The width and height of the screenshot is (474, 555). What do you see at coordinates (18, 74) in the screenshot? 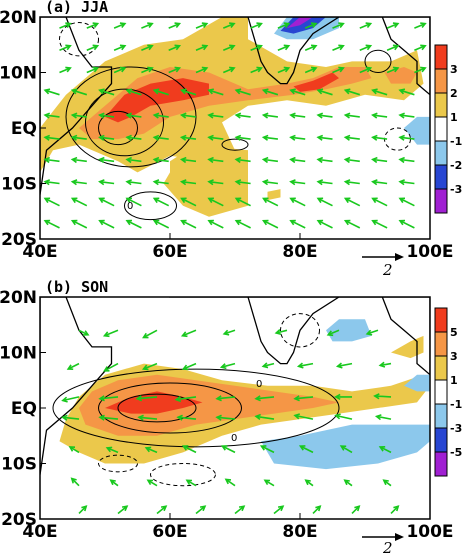
I see `y-tick-label: 10N` at bounding box center [18, 74].